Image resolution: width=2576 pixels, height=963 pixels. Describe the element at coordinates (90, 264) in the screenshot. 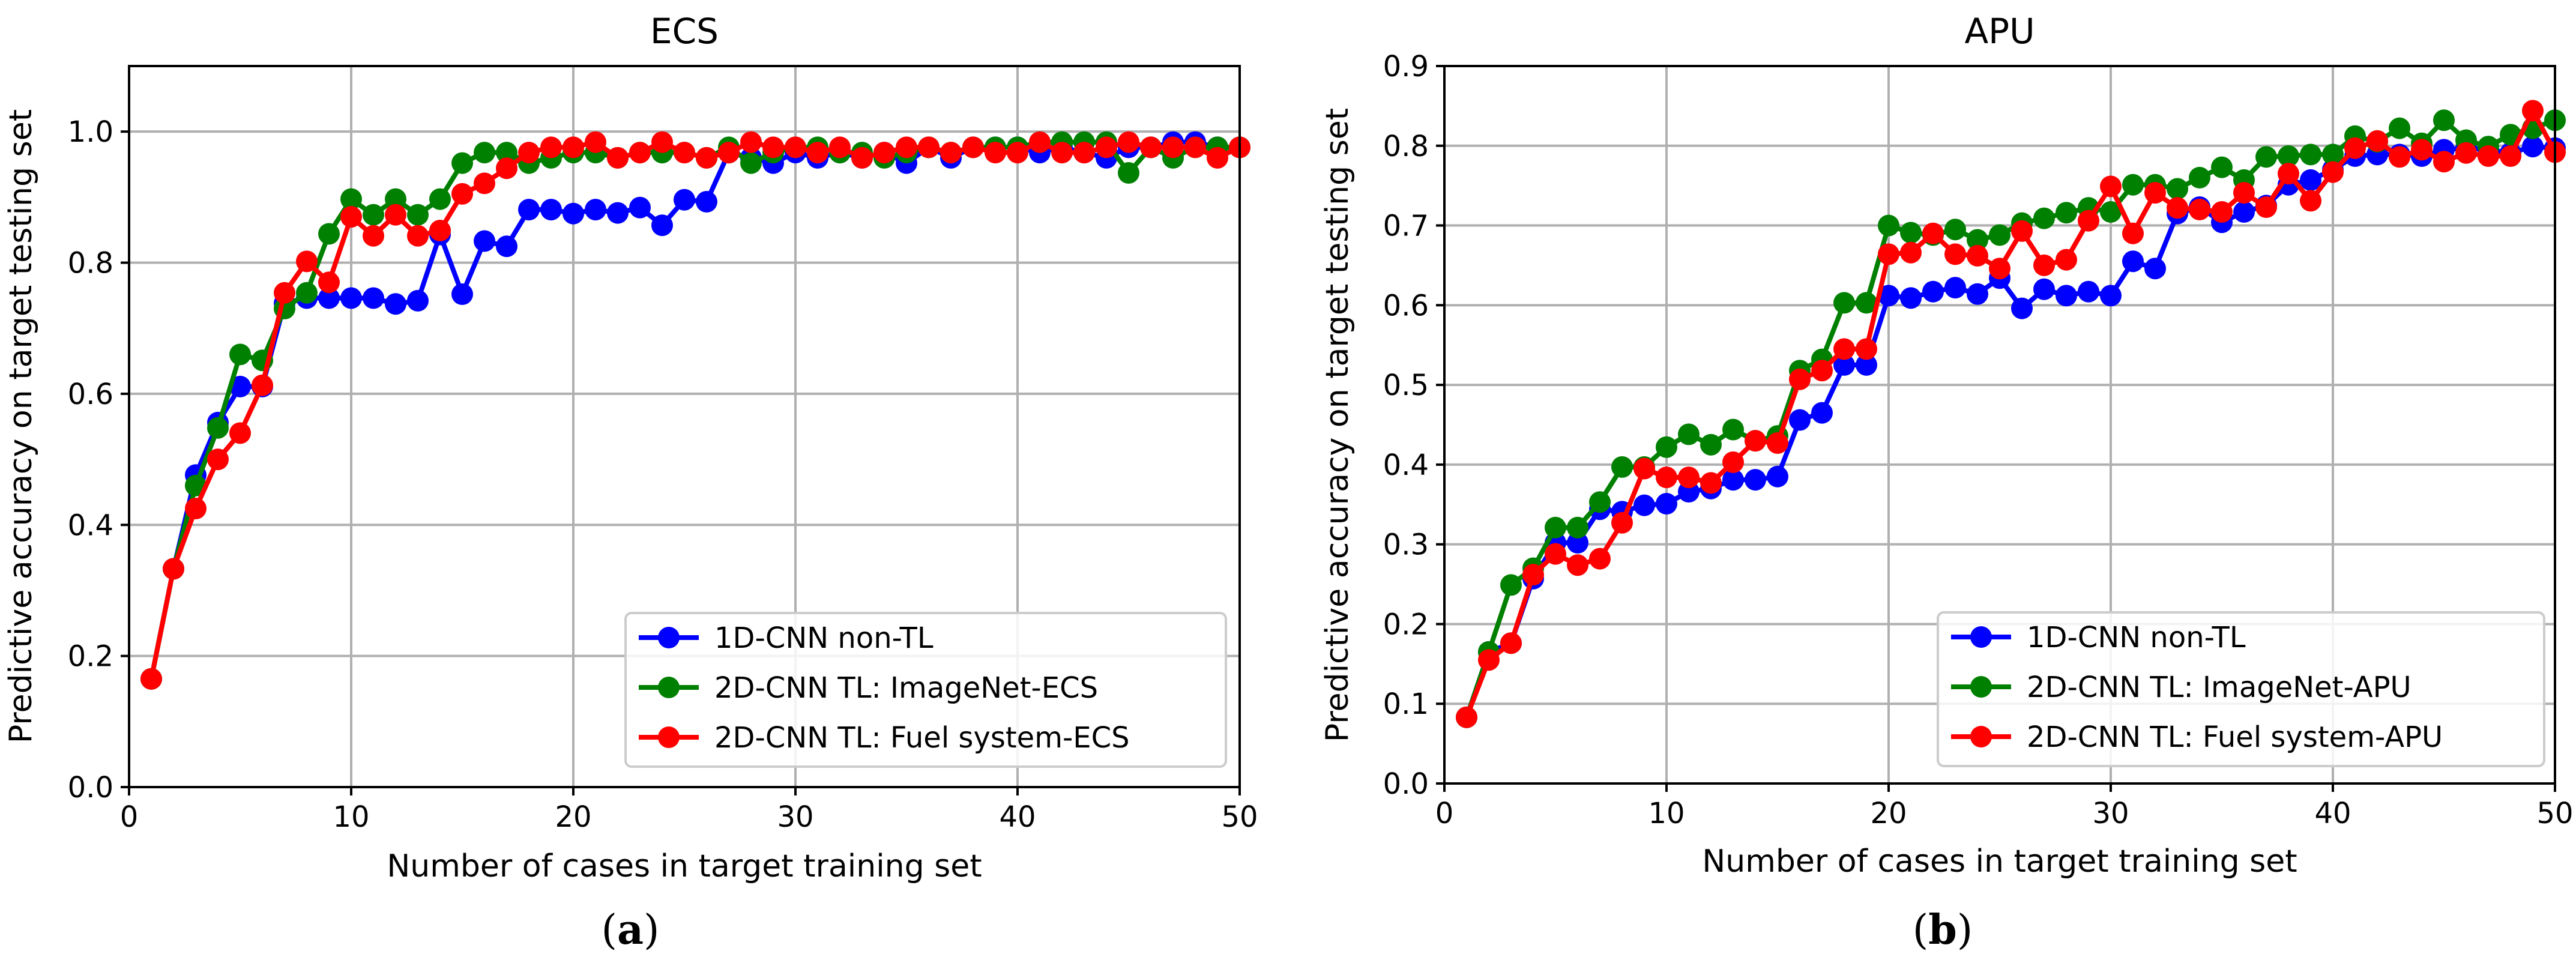

I see `y-tick-label: 0.8` at that location.